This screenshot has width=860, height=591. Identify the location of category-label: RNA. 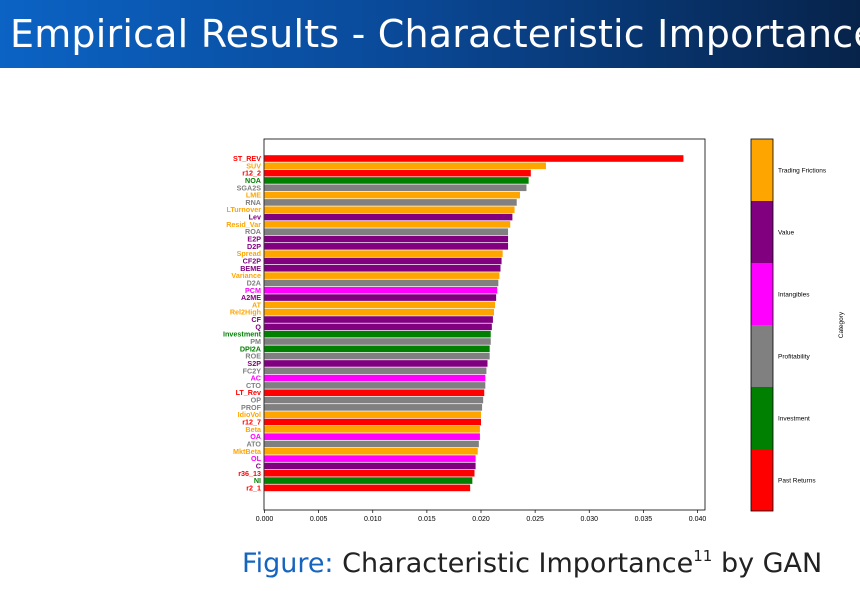
(253, 202).